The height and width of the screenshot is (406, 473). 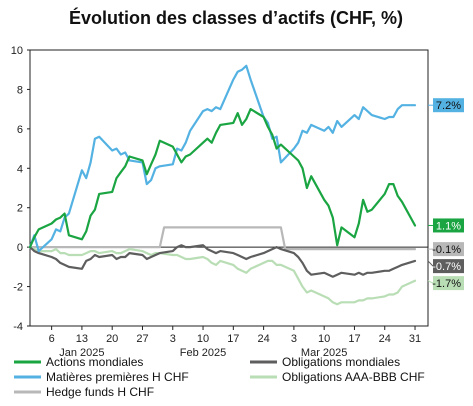 What do you see at coordinates (112, 339) in the screenshot?
I see `x-tick-label: 20` at bounding box center [112, 339].